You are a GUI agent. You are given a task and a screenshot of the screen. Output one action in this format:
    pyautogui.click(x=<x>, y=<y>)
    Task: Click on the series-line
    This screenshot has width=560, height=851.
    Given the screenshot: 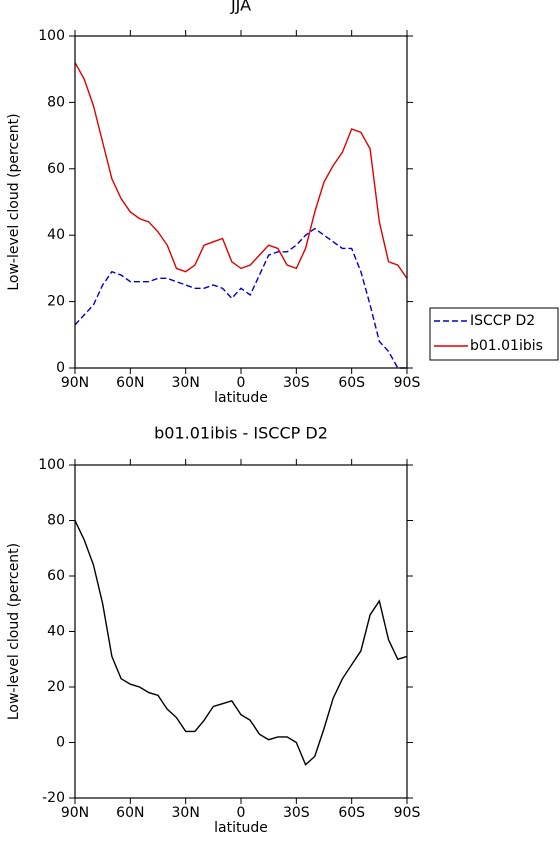 What is the action you would take?
    pyautogui.click(x=240, y=298)
    